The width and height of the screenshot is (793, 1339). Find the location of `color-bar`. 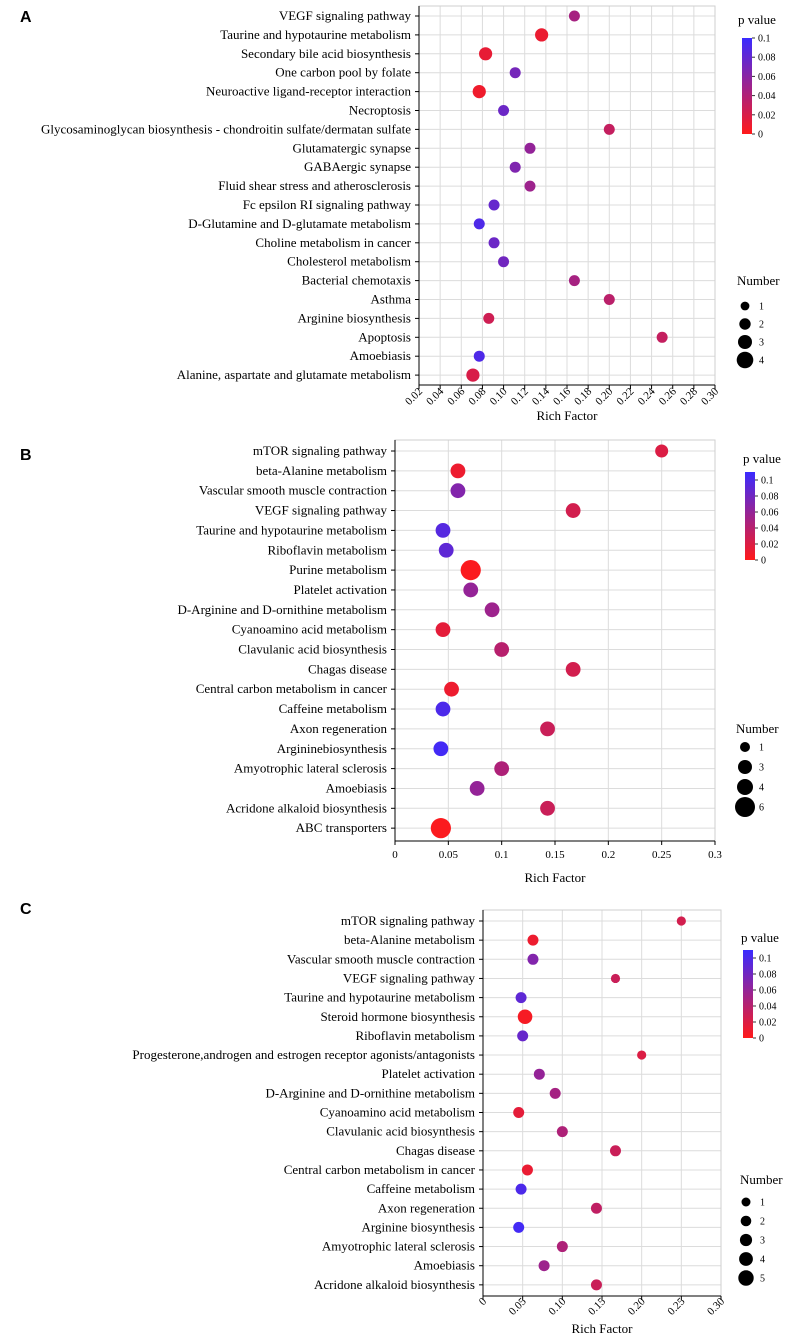

color-bar is located at coordinates (747, 86).